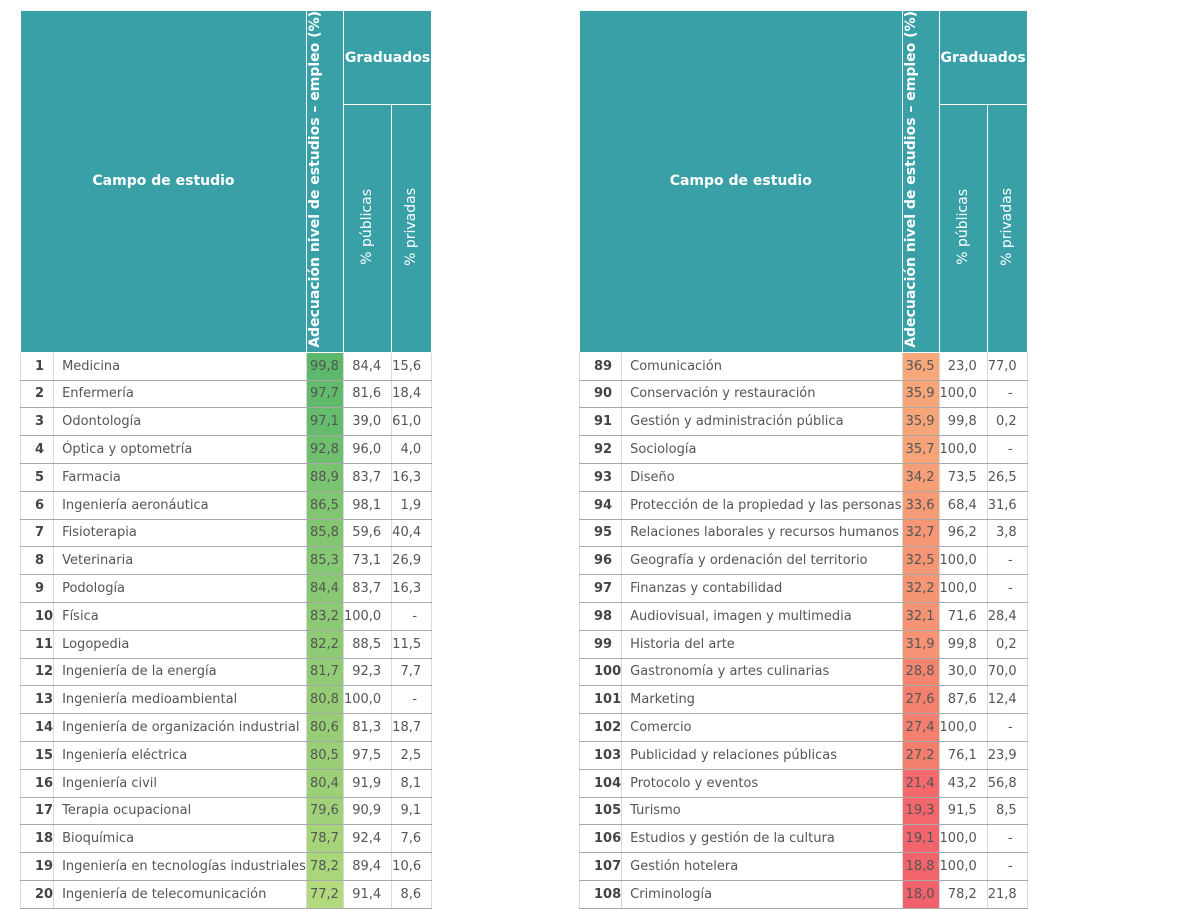  I want to click on adequacy-cell: 80,5, so click(325, 755).